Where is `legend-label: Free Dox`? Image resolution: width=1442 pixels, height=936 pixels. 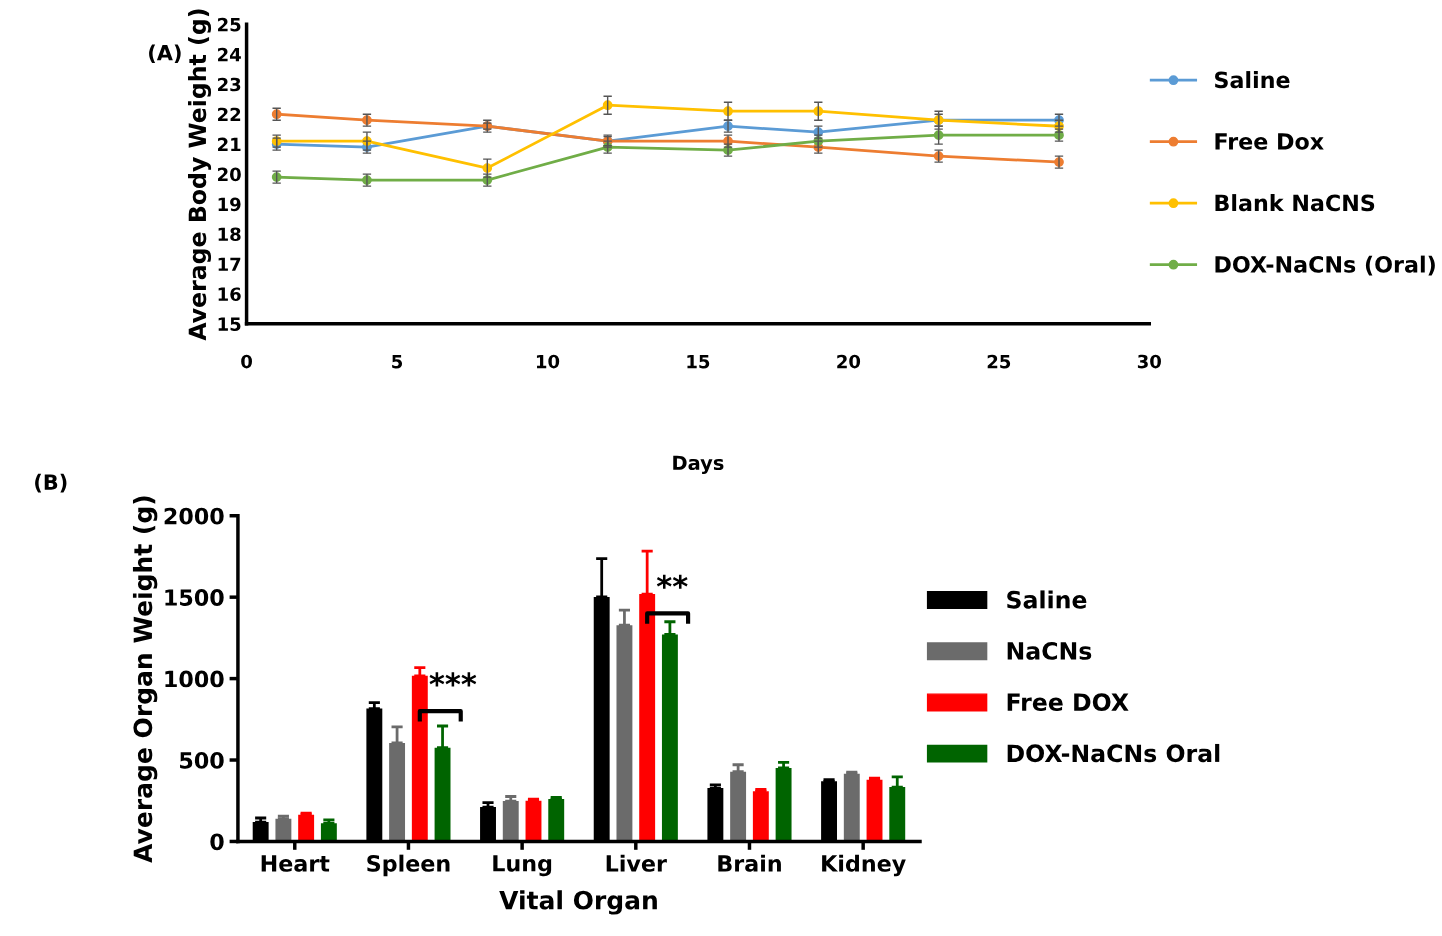
legend-label: Free Dox is located at coordinates (1269, 141).